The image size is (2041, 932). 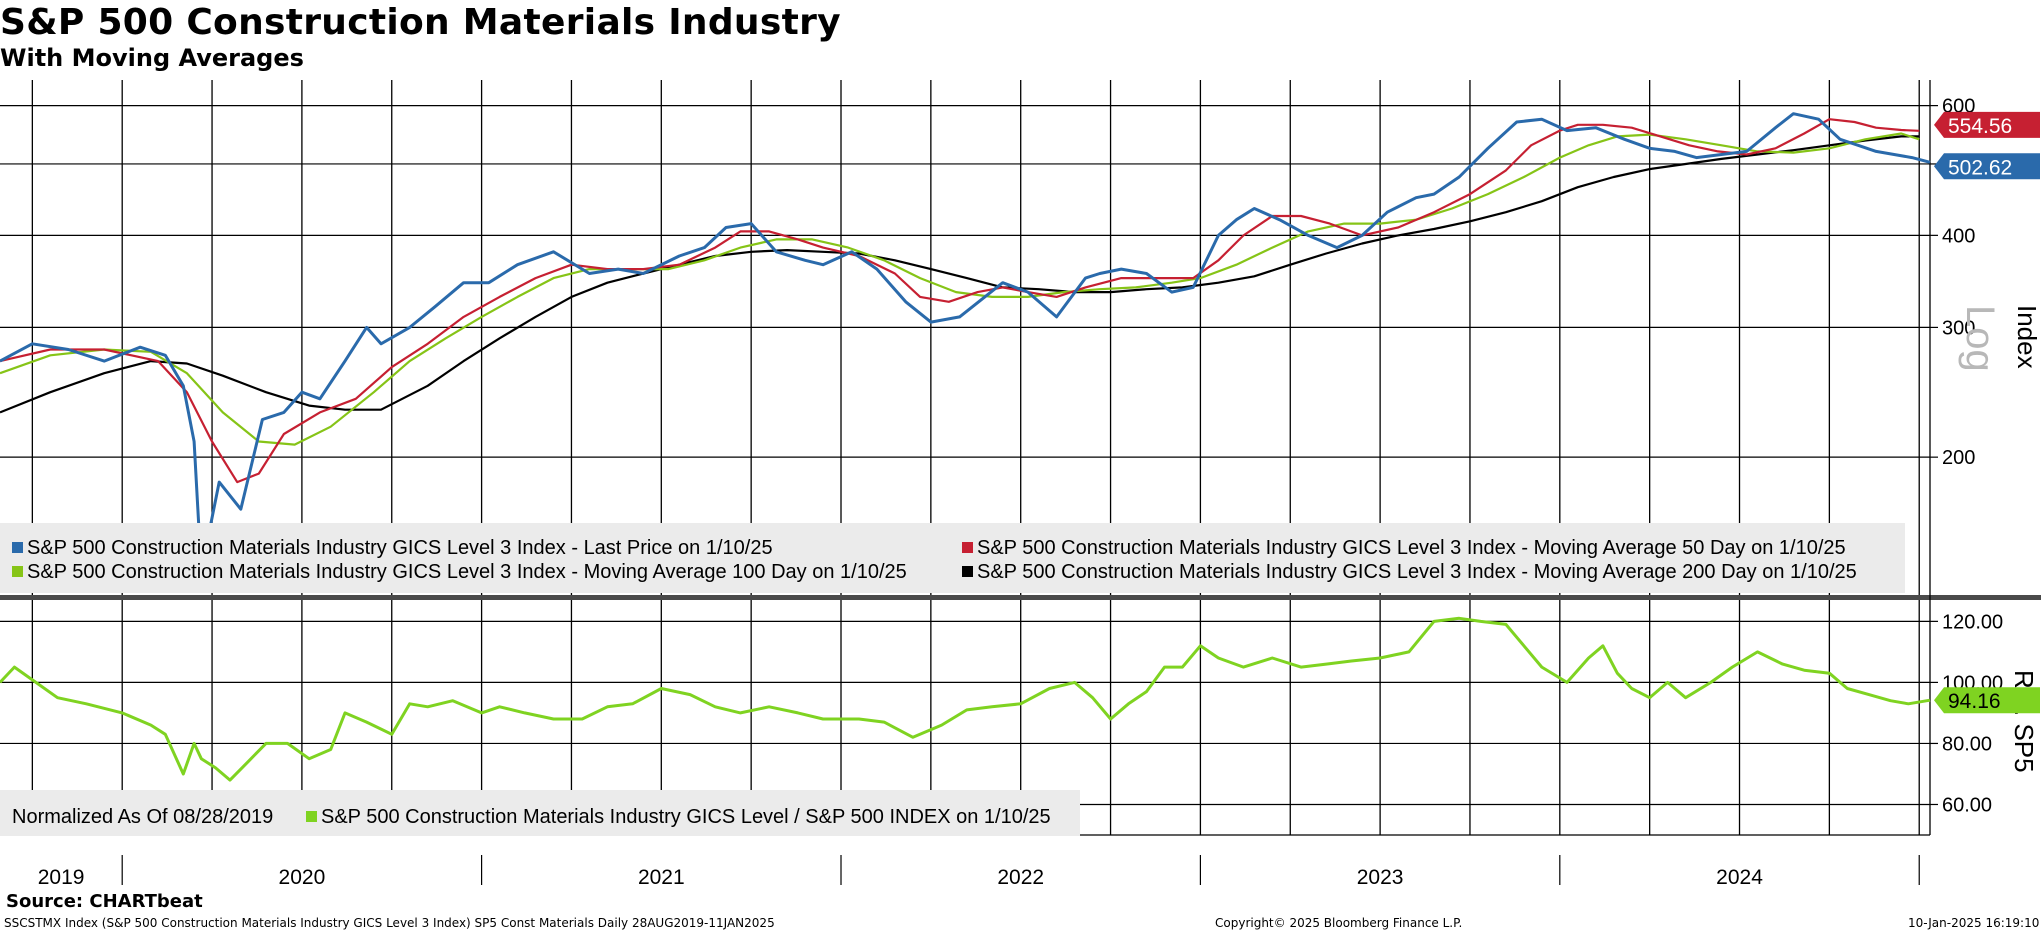 What do you see at coordinates (1980, 338) in the screenshot?
I see `scale-label: Log` at bounding box center [1980, 338].